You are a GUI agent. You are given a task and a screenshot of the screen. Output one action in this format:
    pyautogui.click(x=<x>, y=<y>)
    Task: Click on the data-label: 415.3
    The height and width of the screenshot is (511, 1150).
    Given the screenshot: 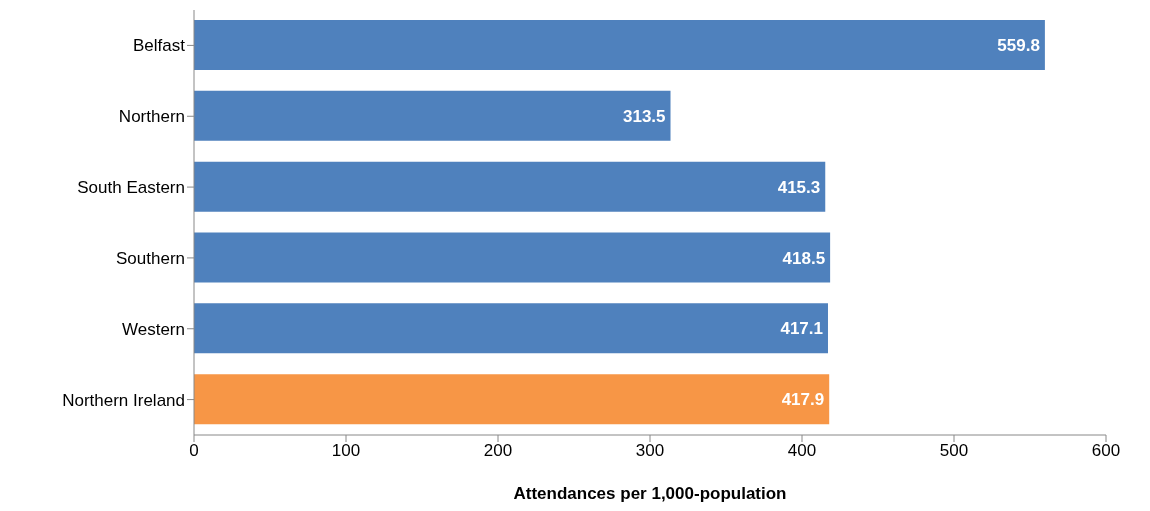 What is the action you would take?
    pyautogui.click(x=799, y=187)
    